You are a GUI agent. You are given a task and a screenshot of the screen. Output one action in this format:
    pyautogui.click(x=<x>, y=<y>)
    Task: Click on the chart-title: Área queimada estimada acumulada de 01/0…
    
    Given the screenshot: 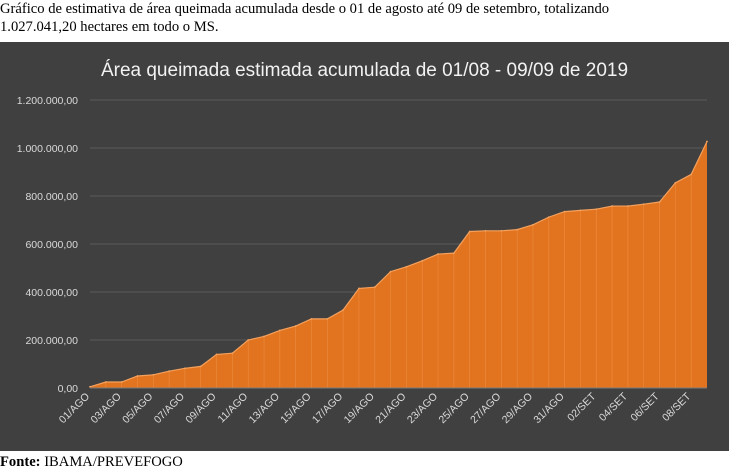 What is the action you would take?
    pyautogui.click(x=364, y=70)
    